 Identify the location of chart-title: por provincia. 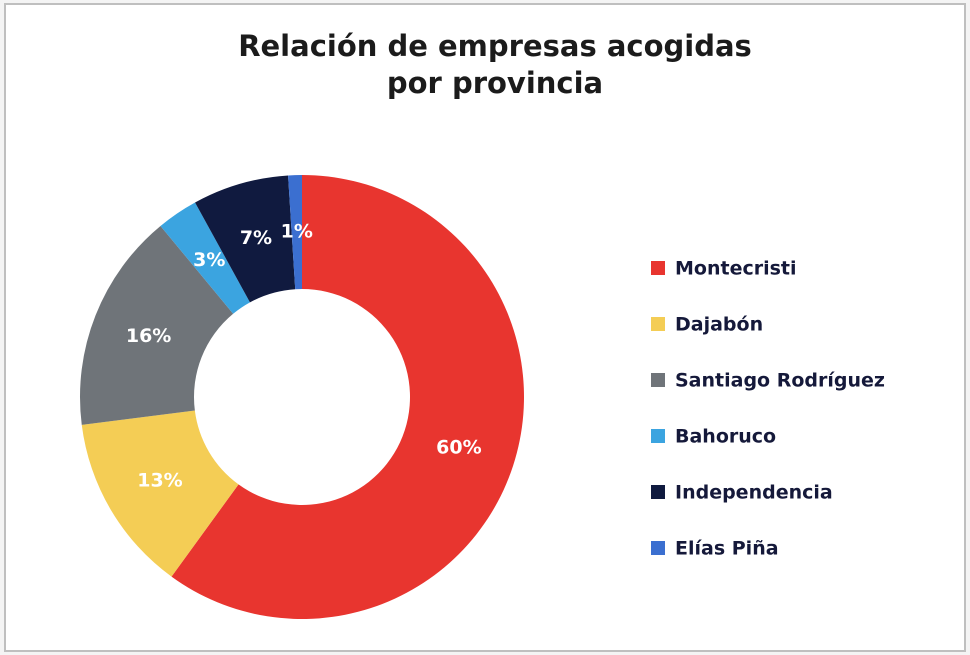
(495, 83).